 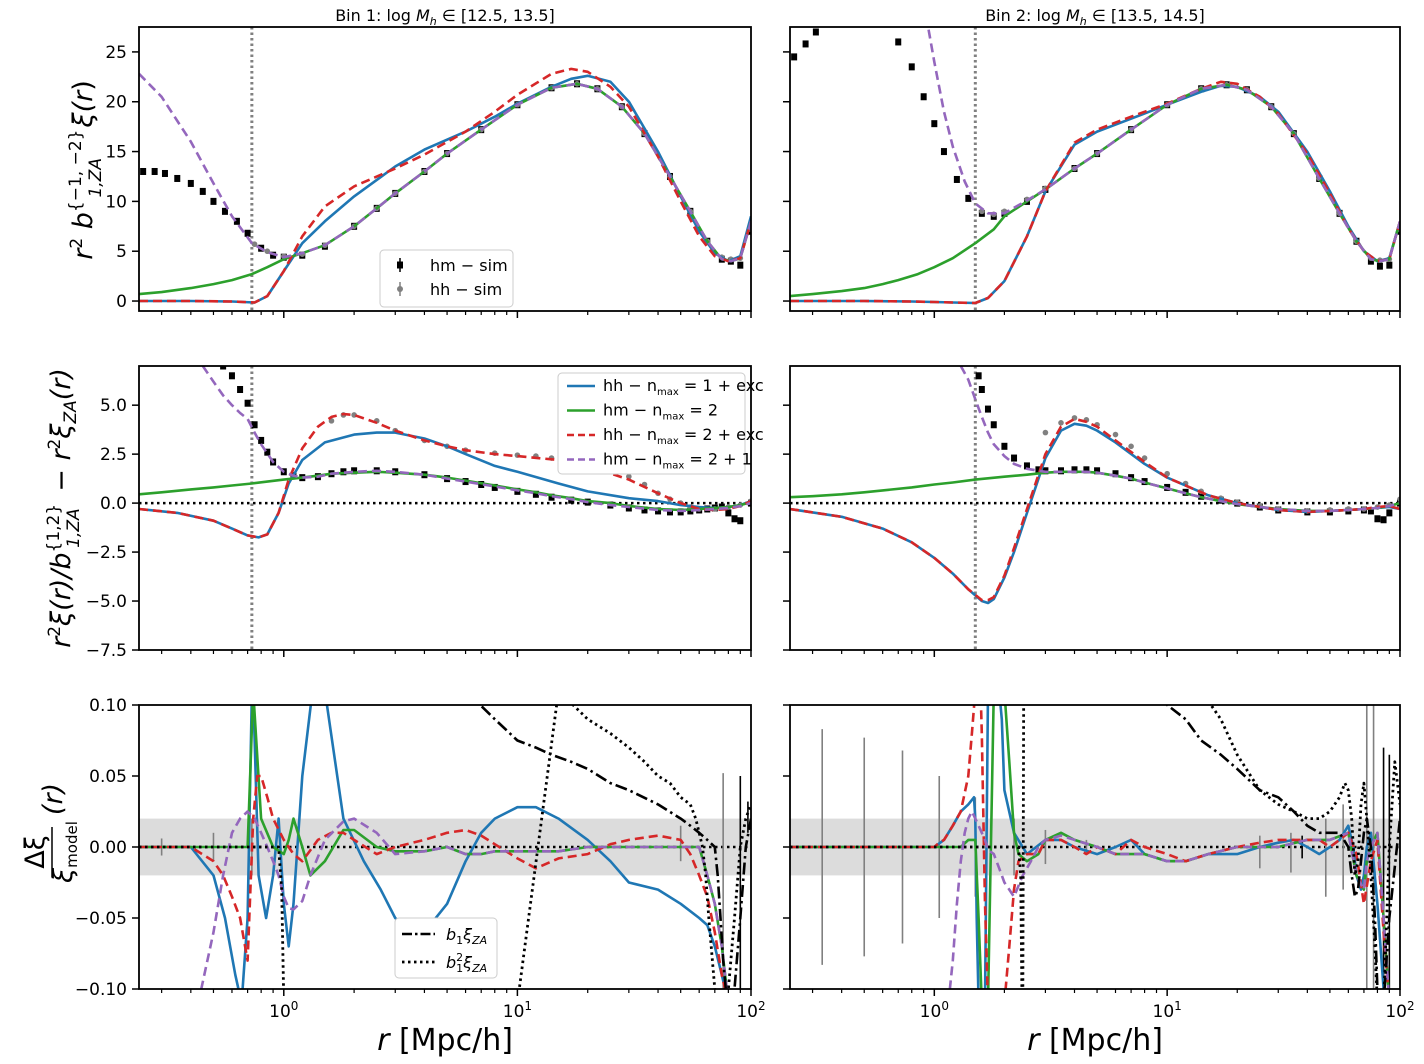 What do you see at coordinates (106, 553) in the screenshot?
I see `y-tick-label: −2.5` at bounding box center [106, 553].